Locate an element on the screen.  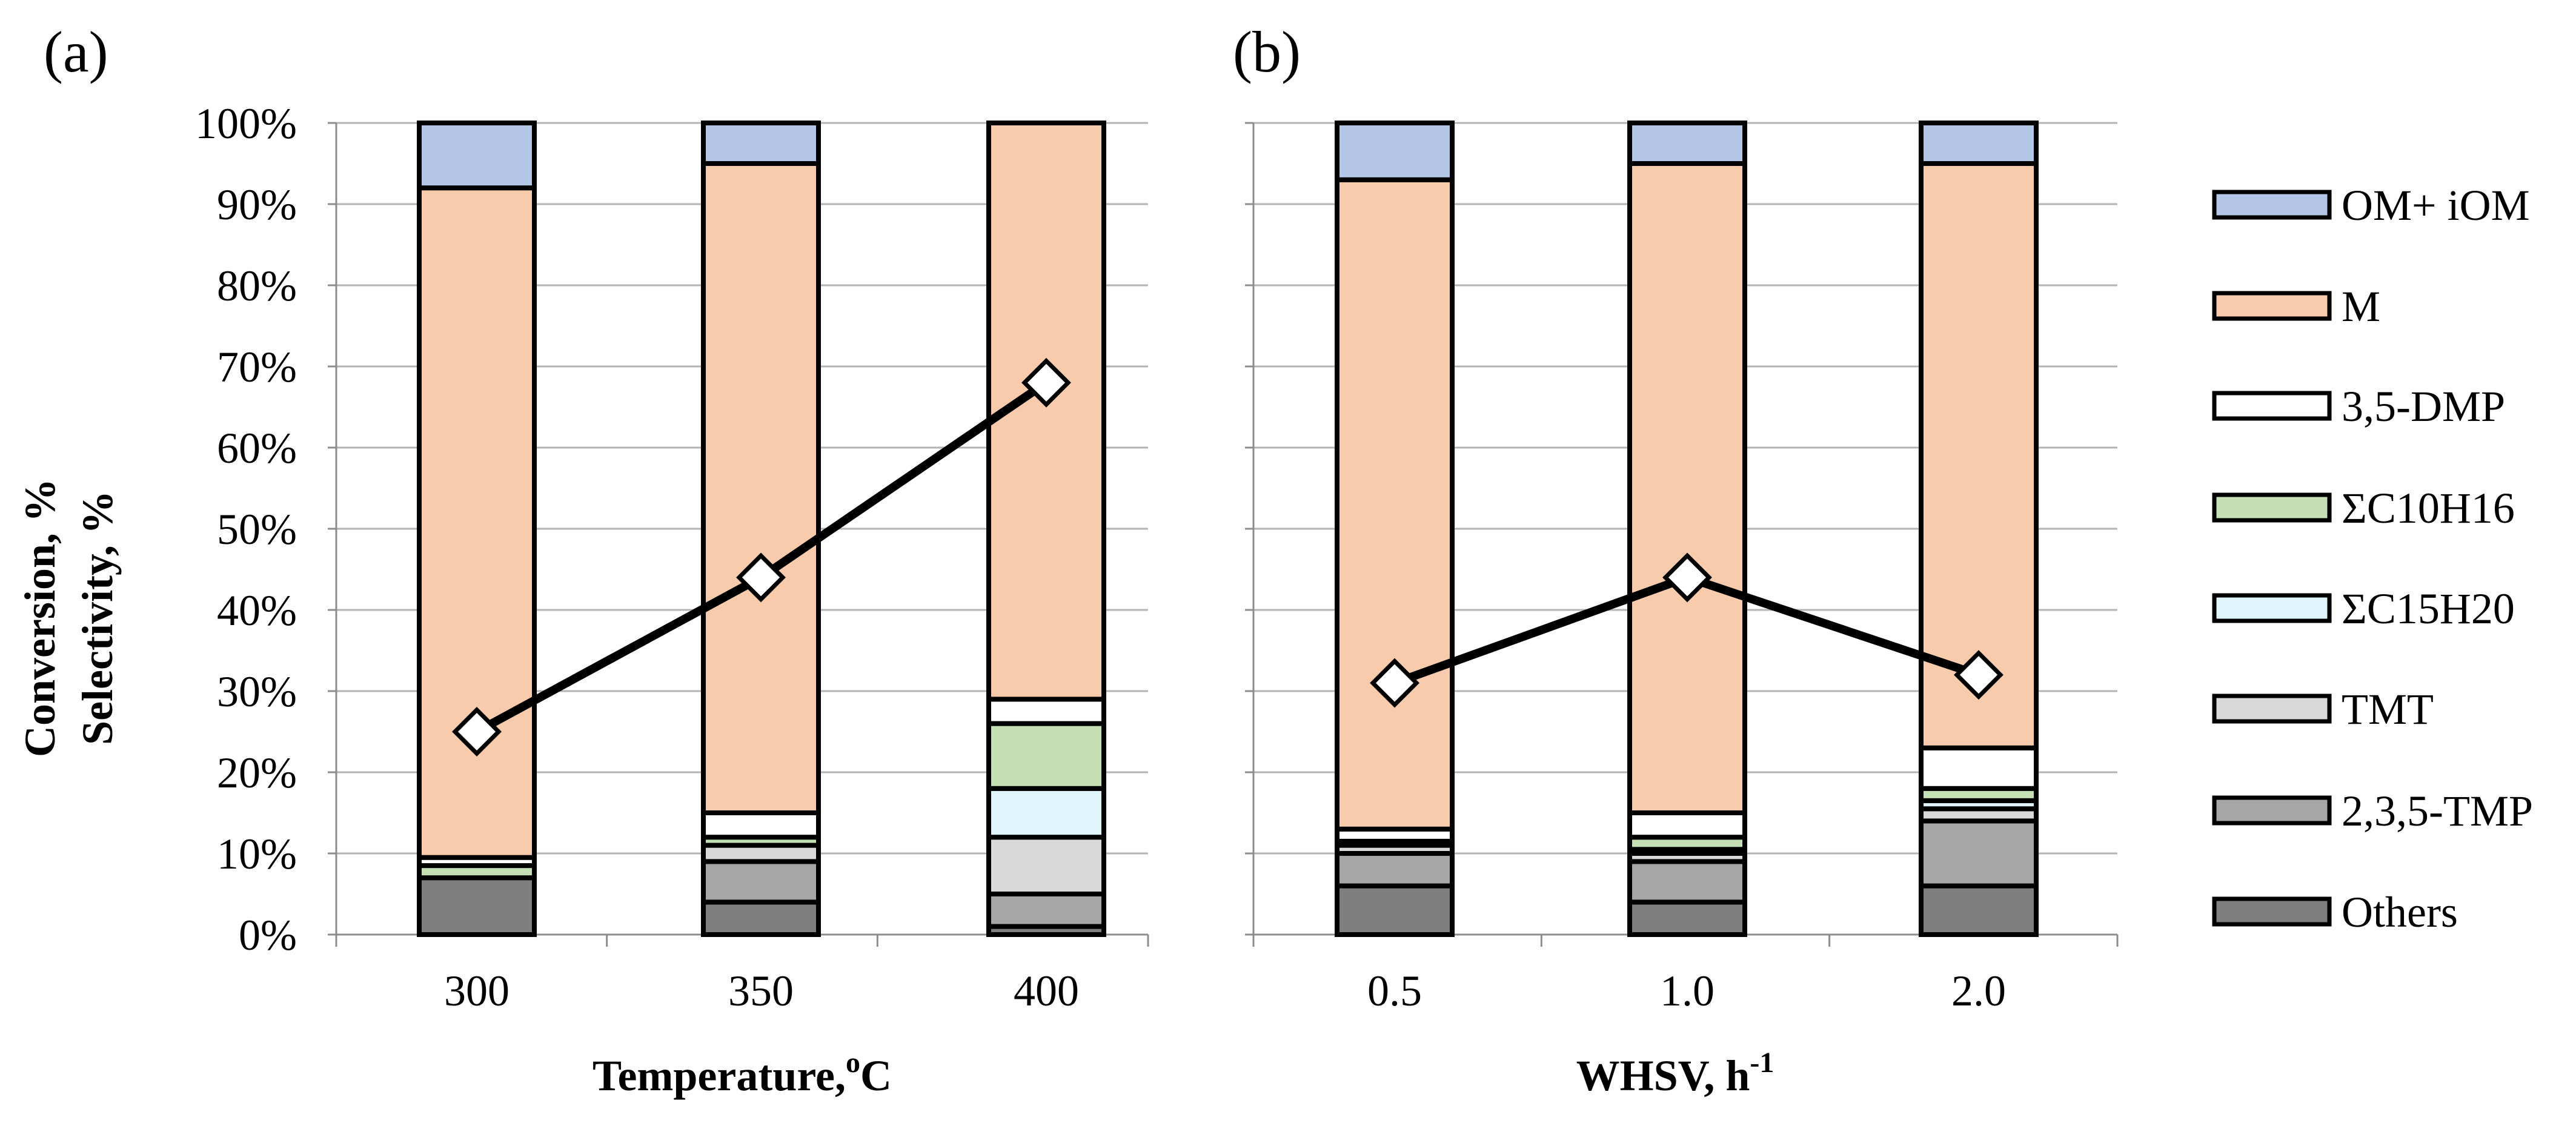
x-tick-label: 2.0 is located at coordinates (1978, 991).